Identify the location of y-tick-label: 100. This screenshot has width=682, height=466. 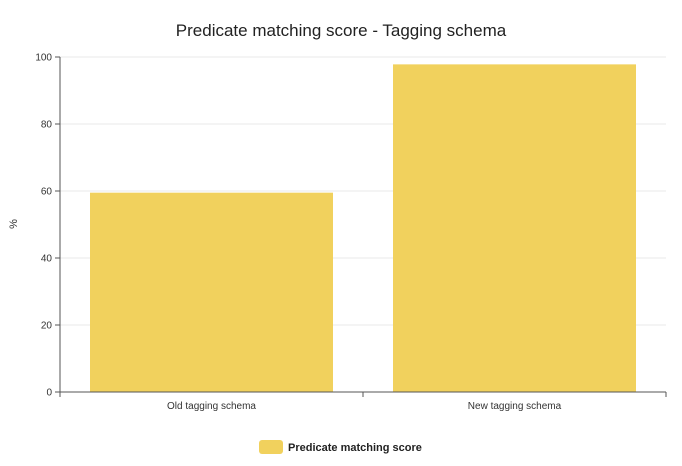
(43, 58).